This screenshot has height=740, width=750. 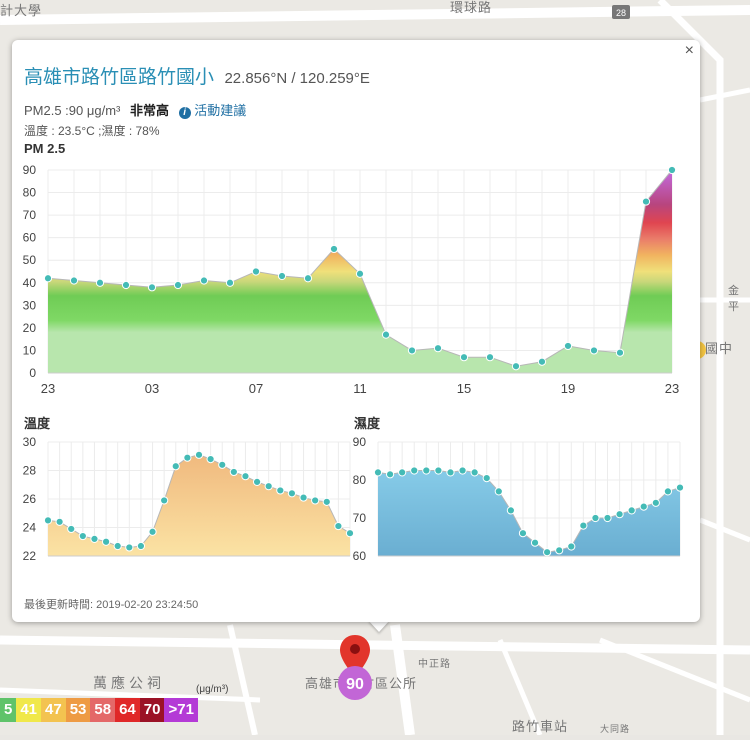 What do you see at coordinates (30, 328) in the screenshot?
I see `y-tick-label: 20` at bounding box center [30, 328].